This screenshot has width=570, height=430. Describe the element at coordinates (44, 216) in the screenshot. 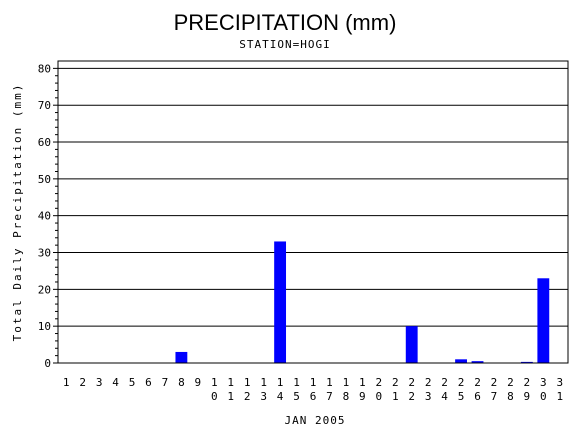

I see `y-tick-label: 40` at that location.